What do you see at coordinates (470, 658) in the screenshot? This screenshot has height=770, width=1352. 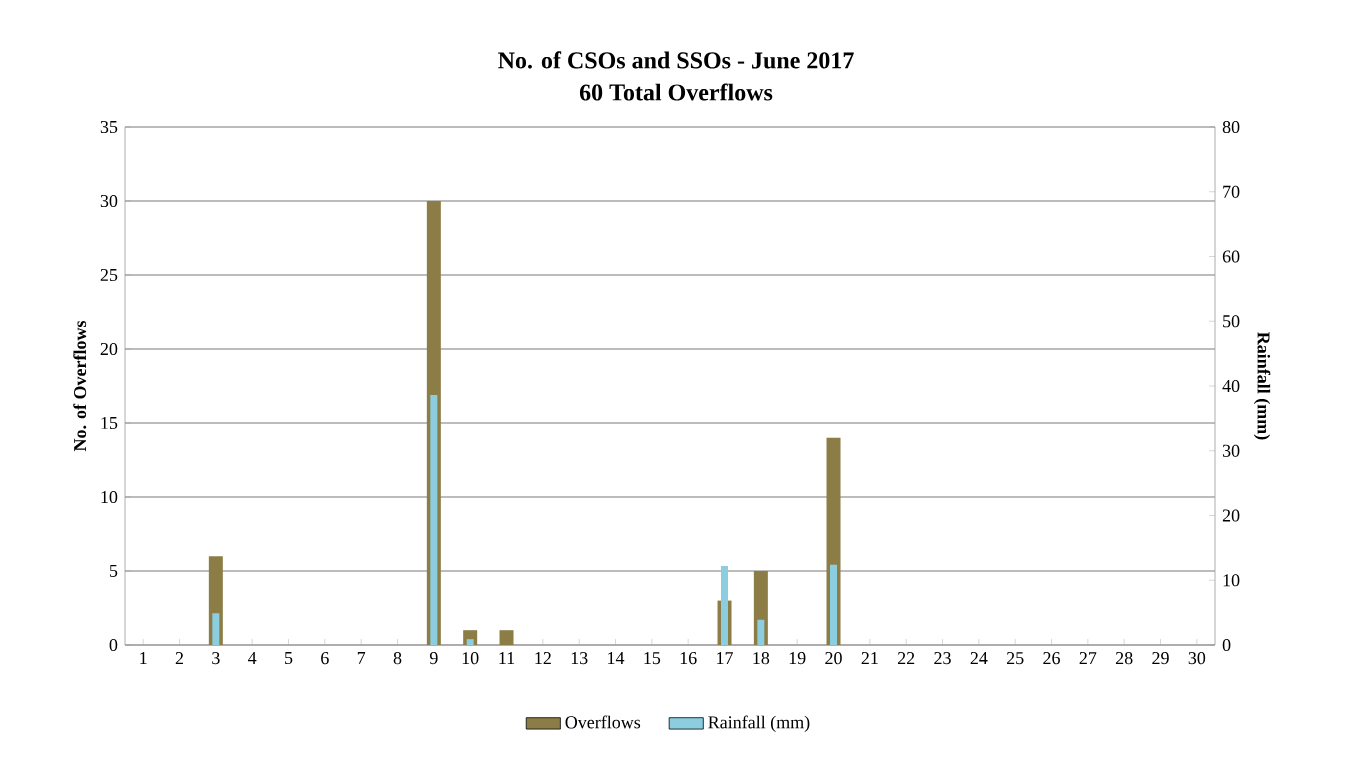 I see `x-tick-label: 10` at bounding box center [470, 658].